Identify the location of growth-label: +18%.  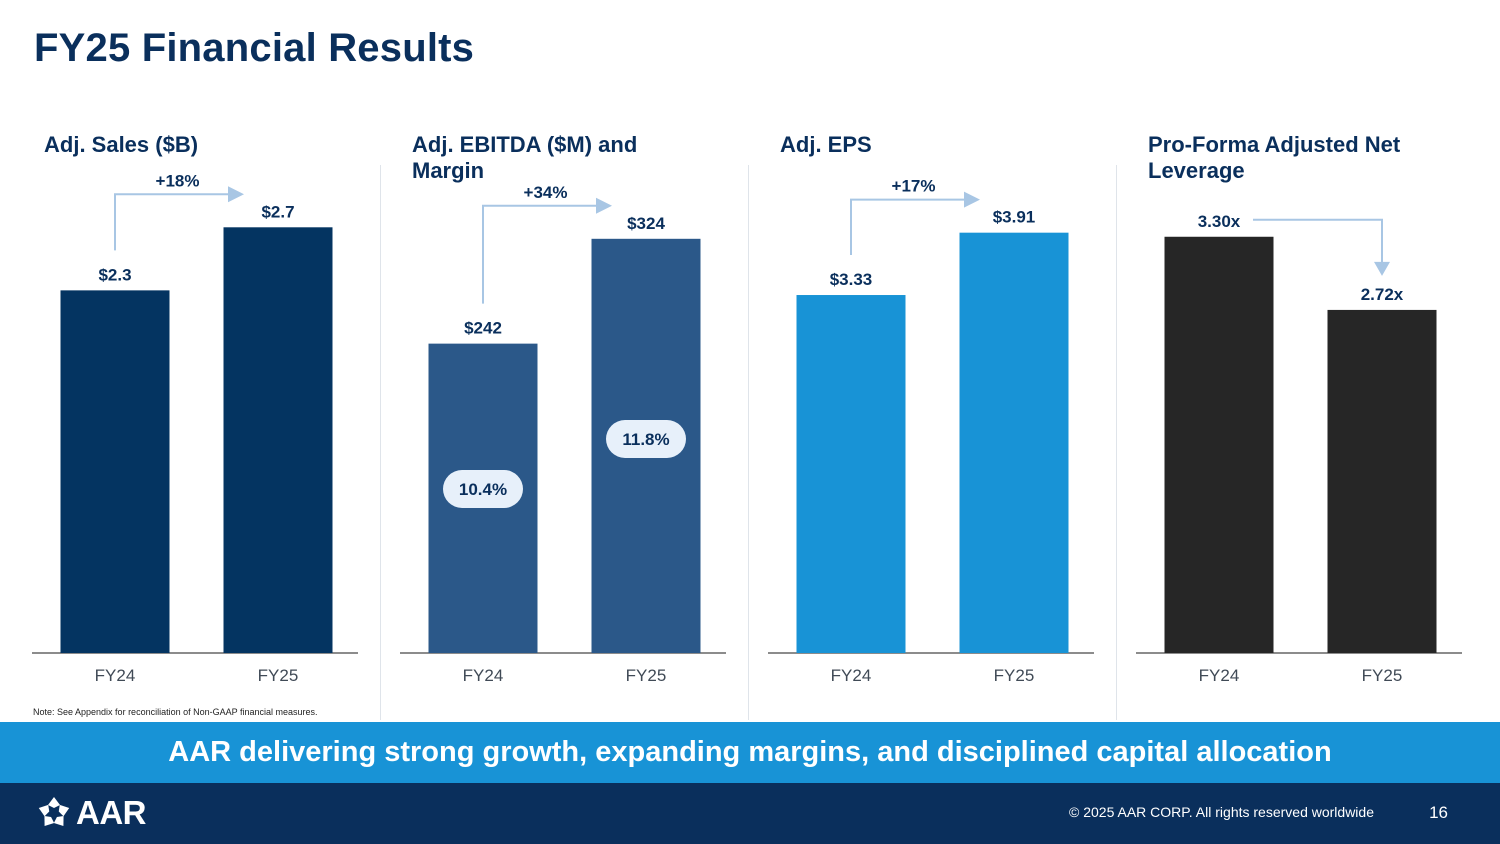
(178, 180).